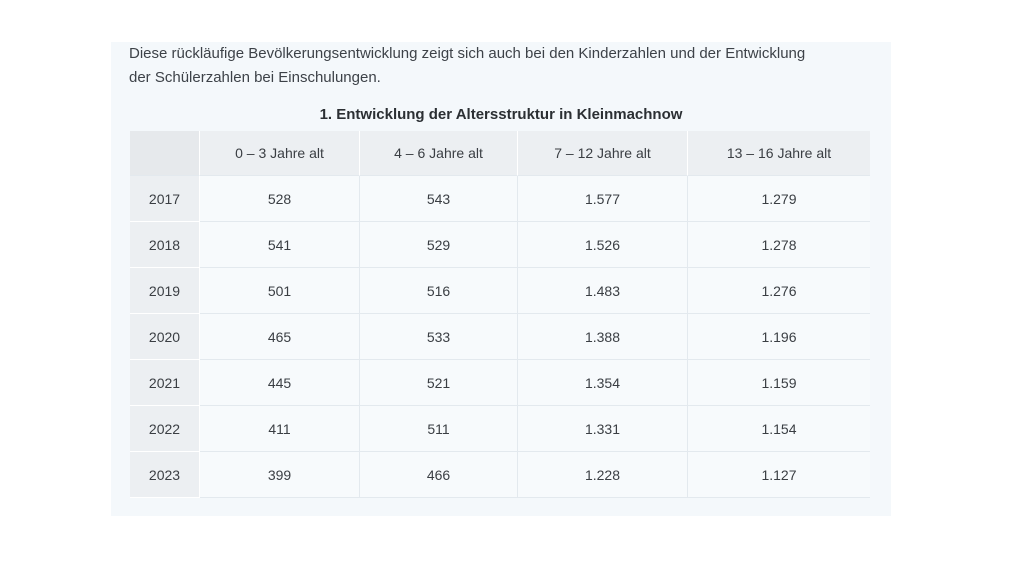 This screenshot has width=1024, height=576. What do you see at coordinates (165, 337) in the screenshot?
I see `year-cell: 2020` at bounding box center [165, 337].